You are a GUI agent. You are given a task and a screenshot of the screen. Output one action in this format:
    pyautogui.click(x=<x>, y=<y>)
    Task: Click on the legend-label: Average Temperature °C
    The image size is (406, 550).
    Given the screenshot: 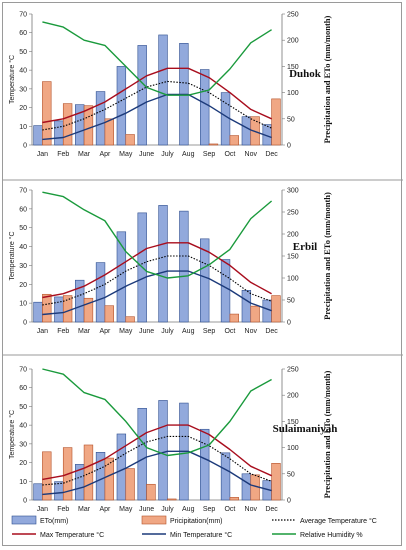 What is the action you would take?
    pyautogui.click(x=338, y=521)
    